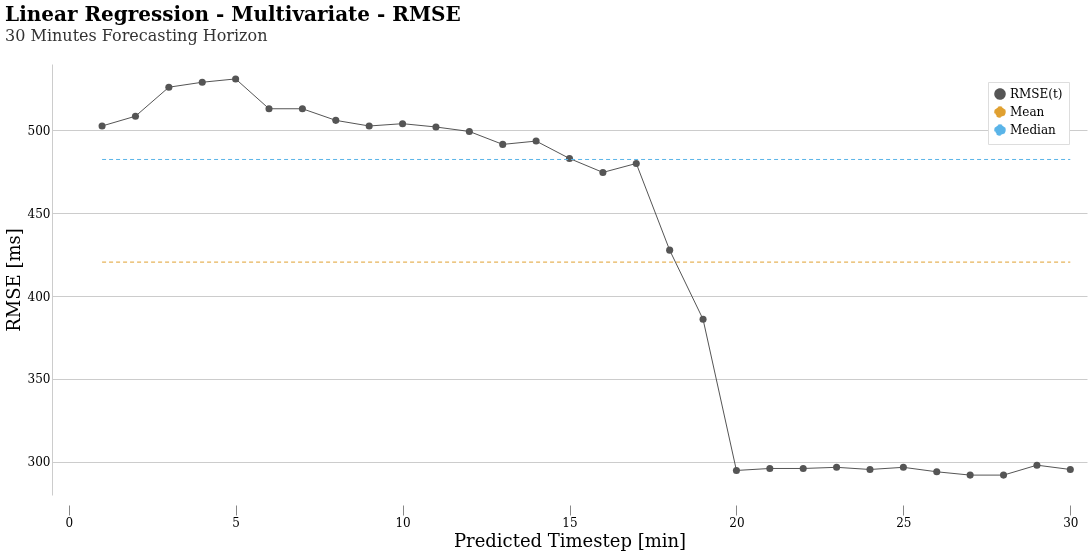  I want to click on legend-label: Median, so click(1033, 130).